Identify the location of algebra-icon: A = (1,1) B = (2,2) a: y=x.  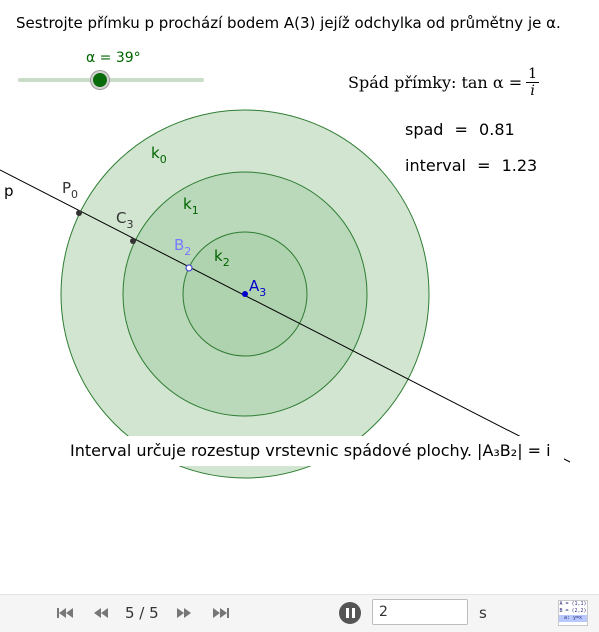
(573, 613).